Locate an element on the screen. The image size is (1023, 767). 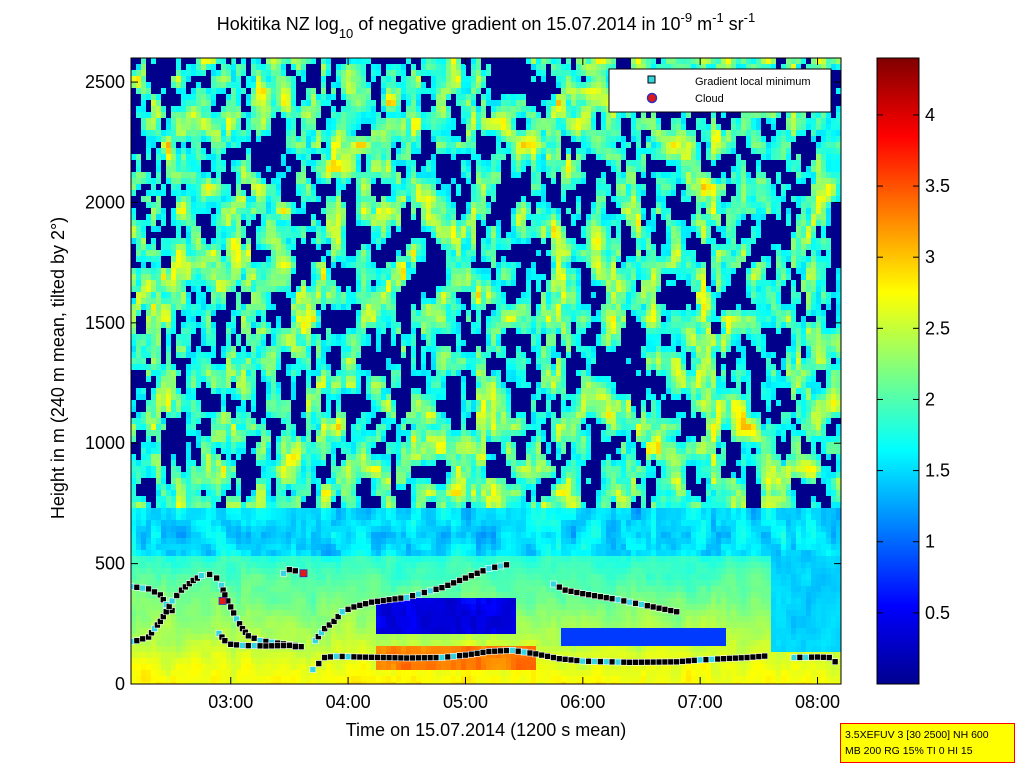
cloud-marker is located at coordinates (303, 573).